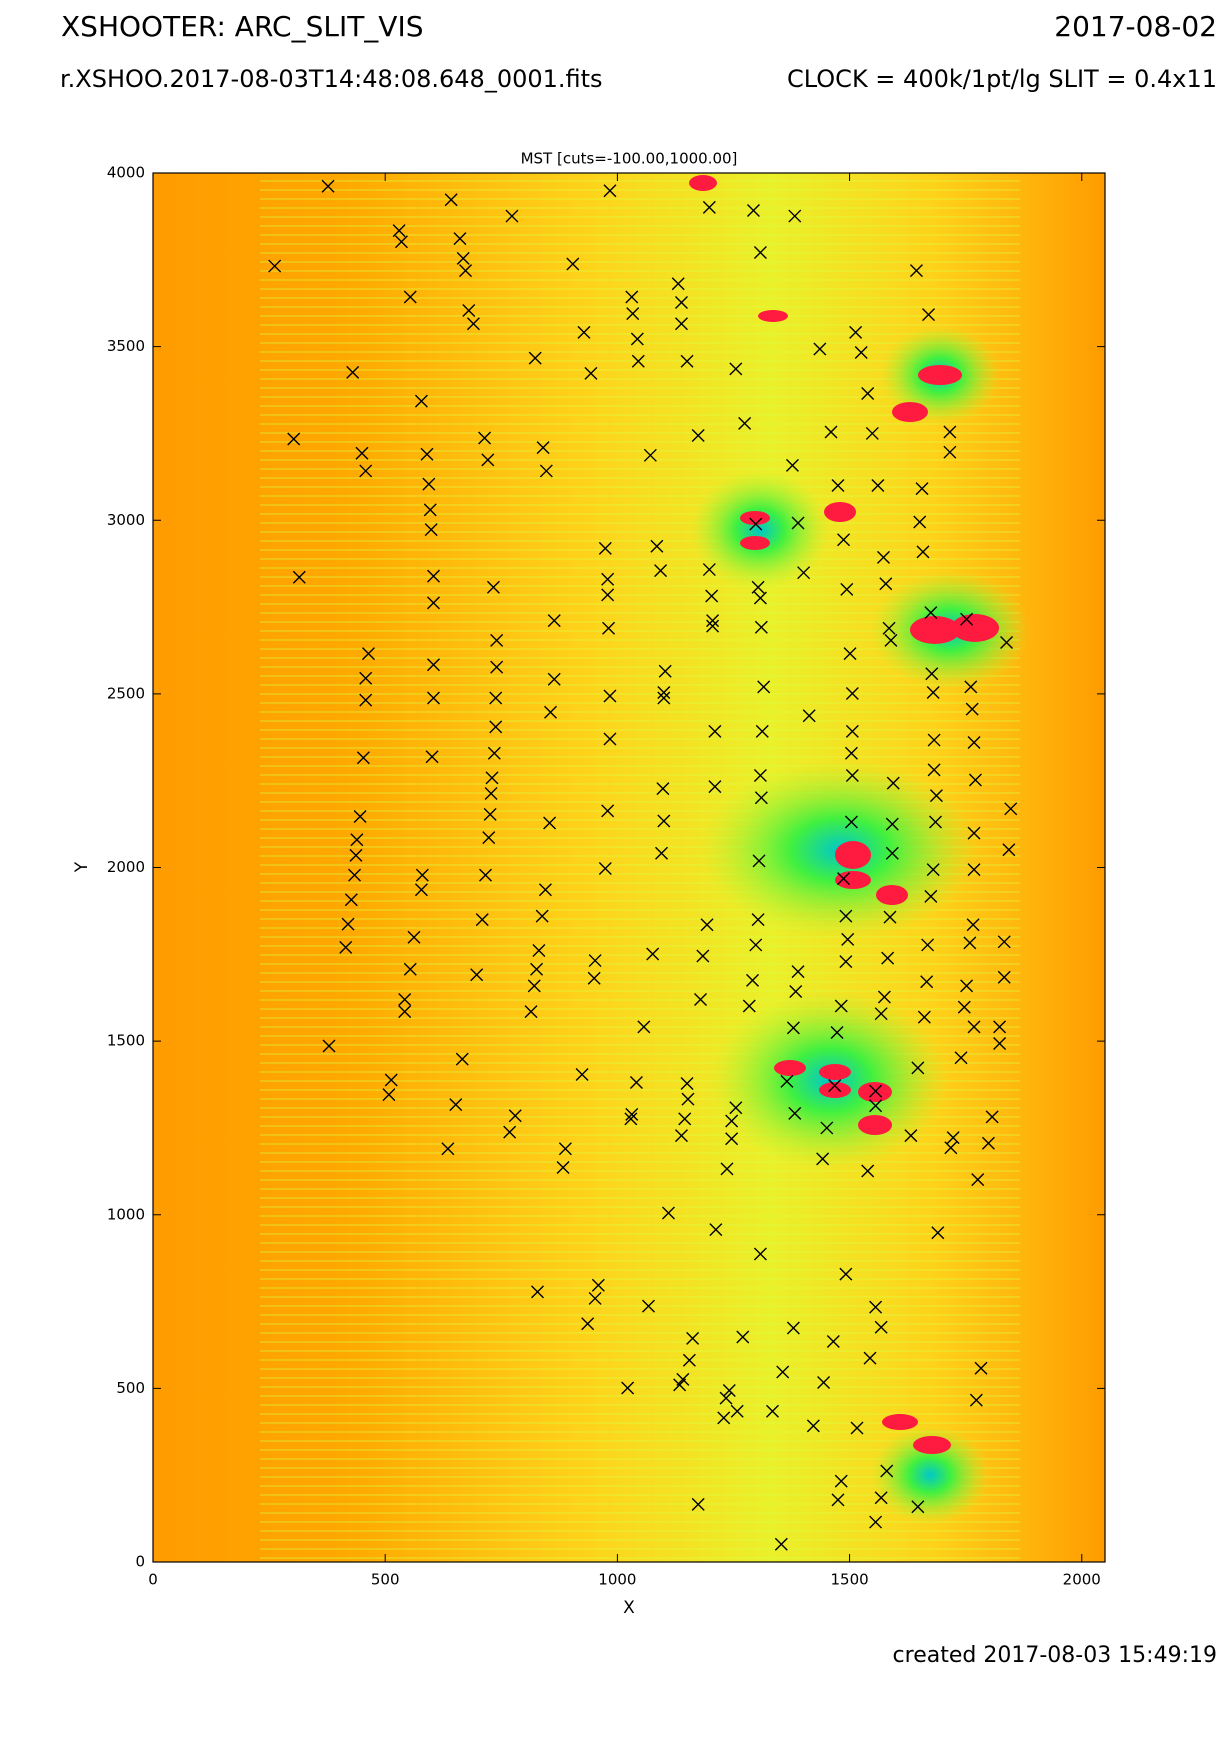  I want to click on x-tick-label: 1500, so click(849, 1580).